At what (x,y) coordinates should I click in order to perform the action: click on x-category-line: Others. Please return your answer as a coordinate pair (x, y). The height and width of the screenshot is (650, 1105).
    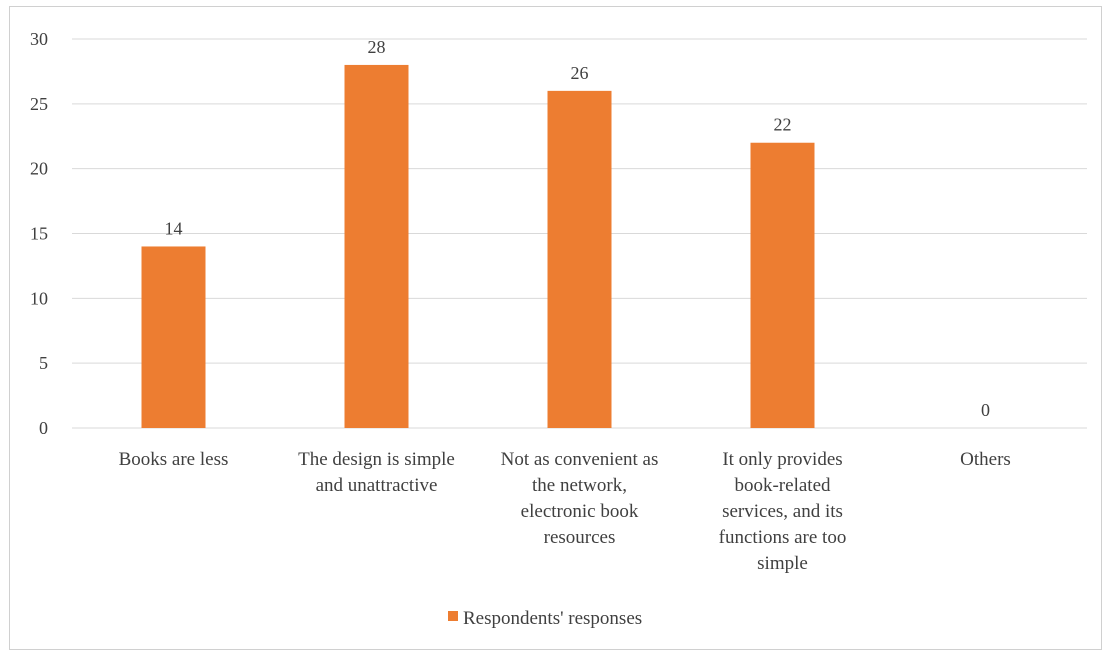
    Looking at the image, I should click on (985, 459).